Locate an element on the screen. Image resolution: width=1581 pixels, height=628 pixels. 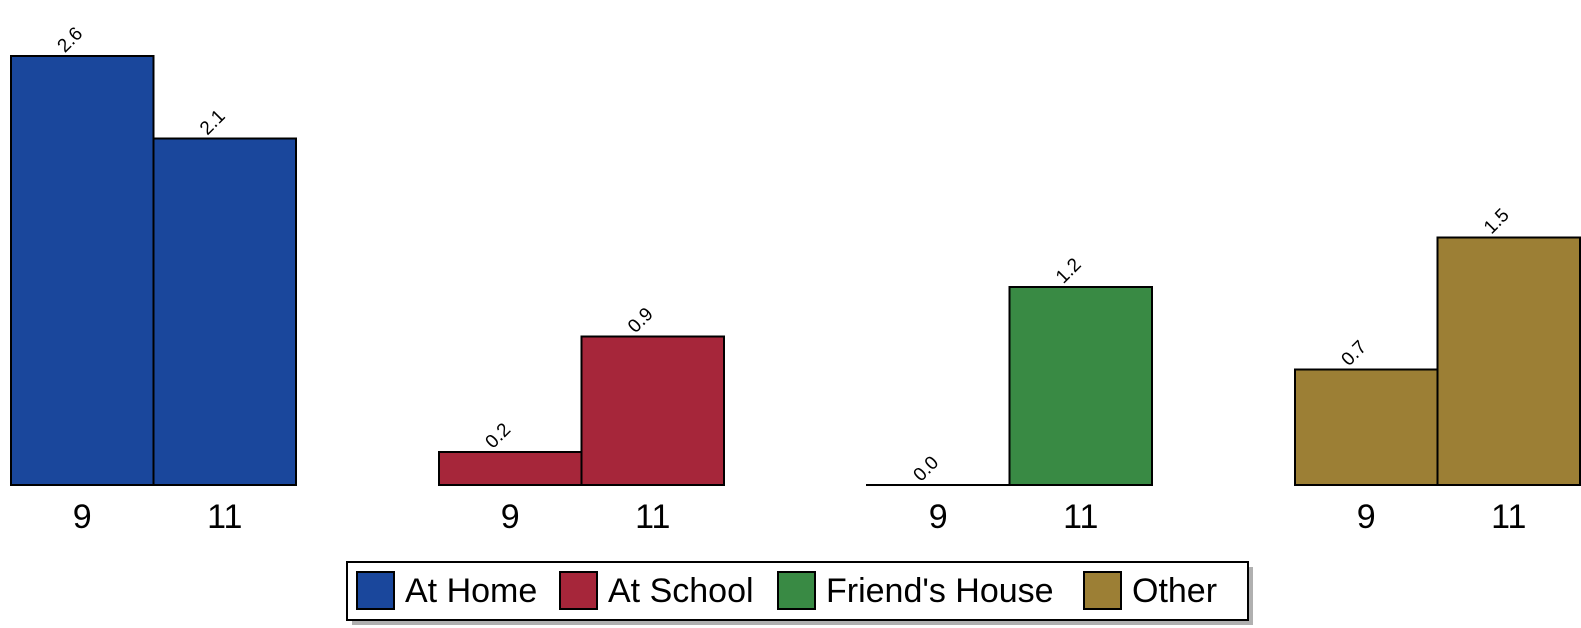
legend: At Home At School Friend's House Other is located at coordinates (799, 593).